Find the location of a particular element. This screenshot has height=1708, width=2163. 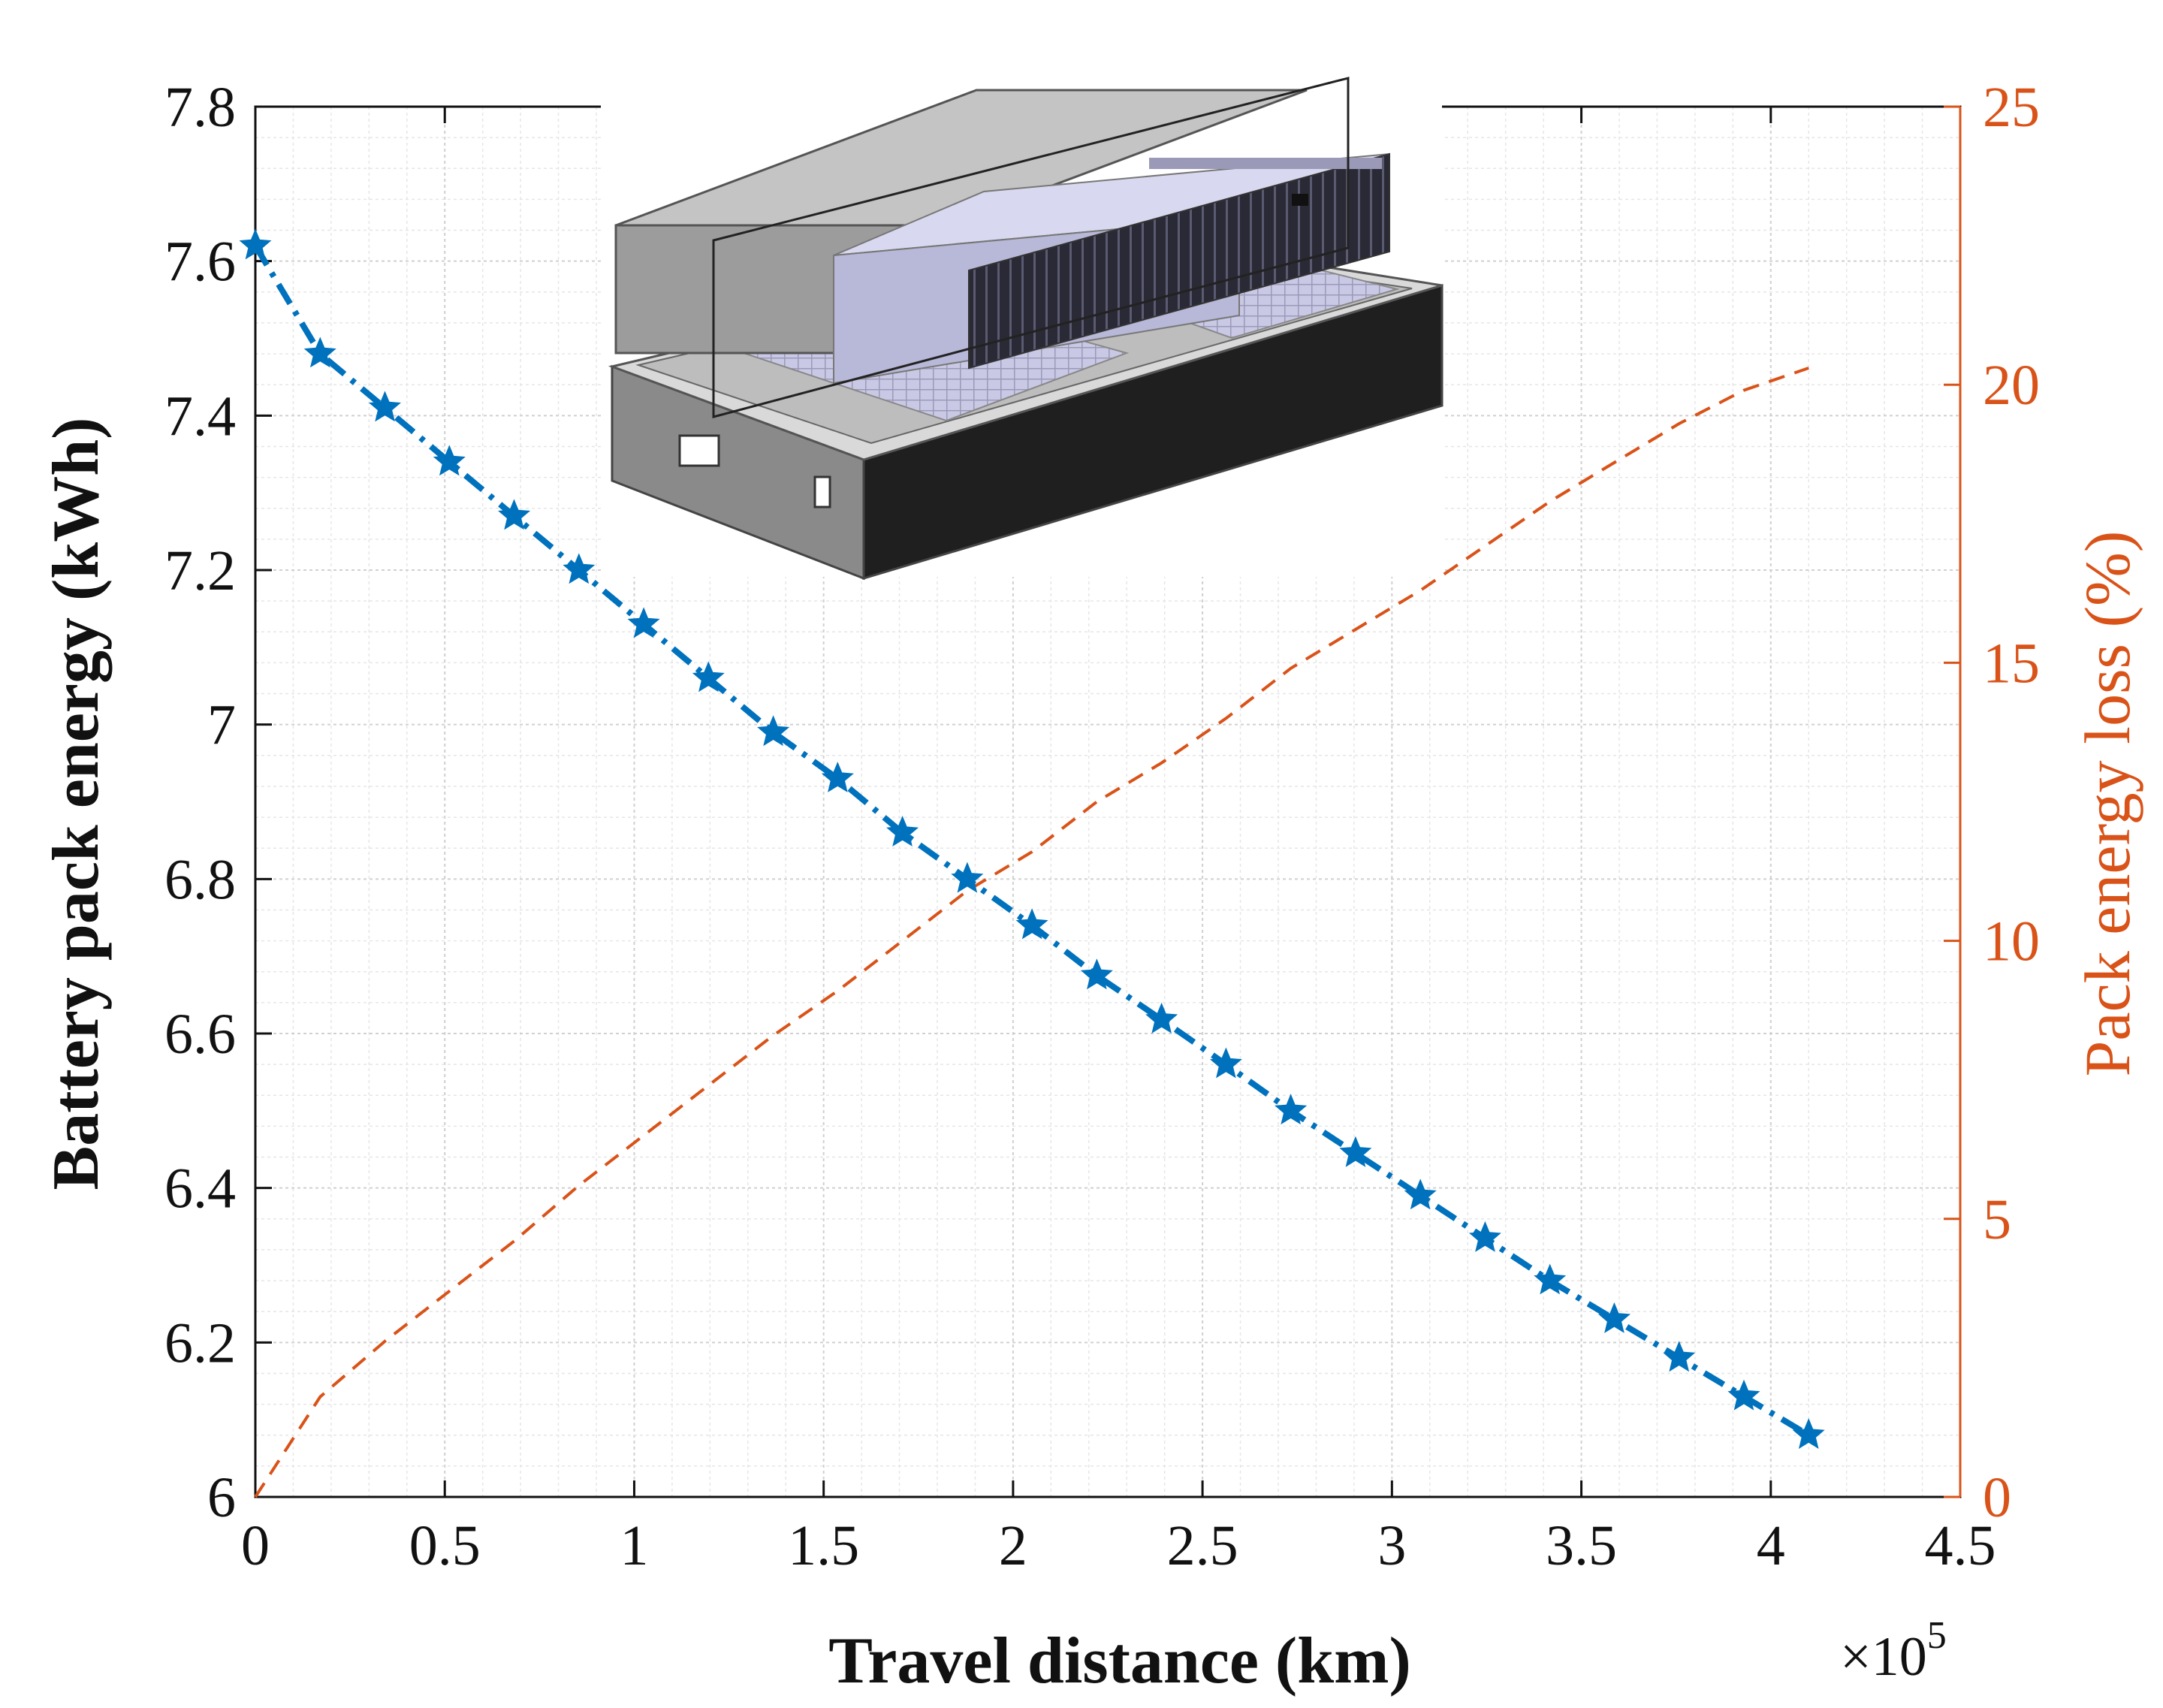

x-tick-label: 0 is located at coordinates (256, 1545).